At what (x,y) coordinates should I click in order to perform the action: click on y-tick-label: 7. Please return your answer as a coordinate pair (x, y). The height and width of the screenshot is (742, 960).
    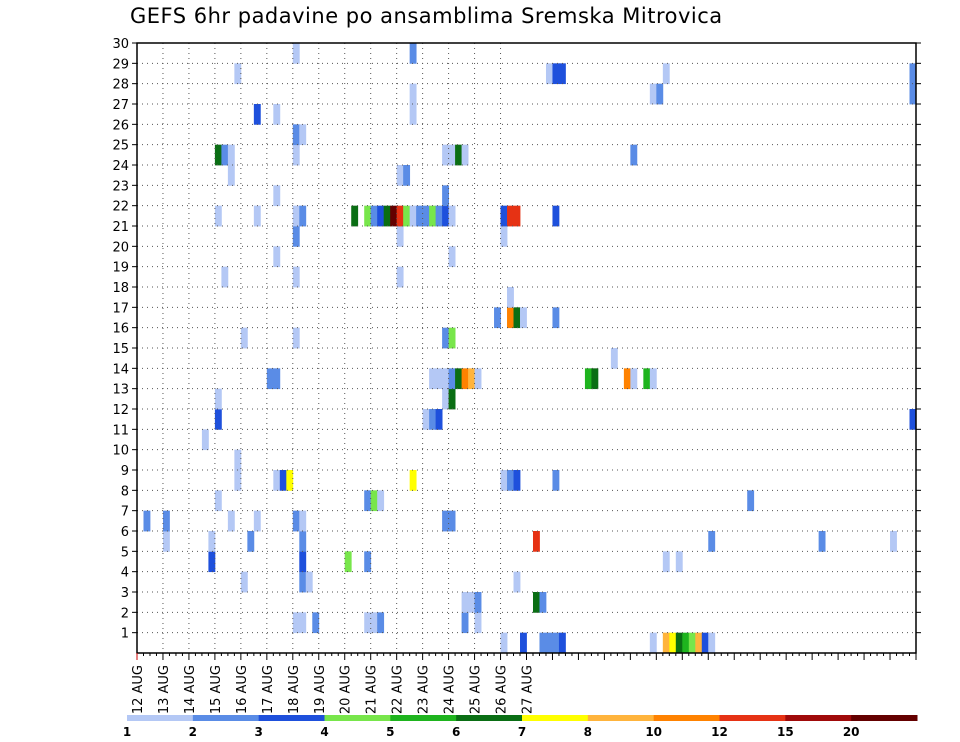
    Looking at the image, I should click on (125, 512).